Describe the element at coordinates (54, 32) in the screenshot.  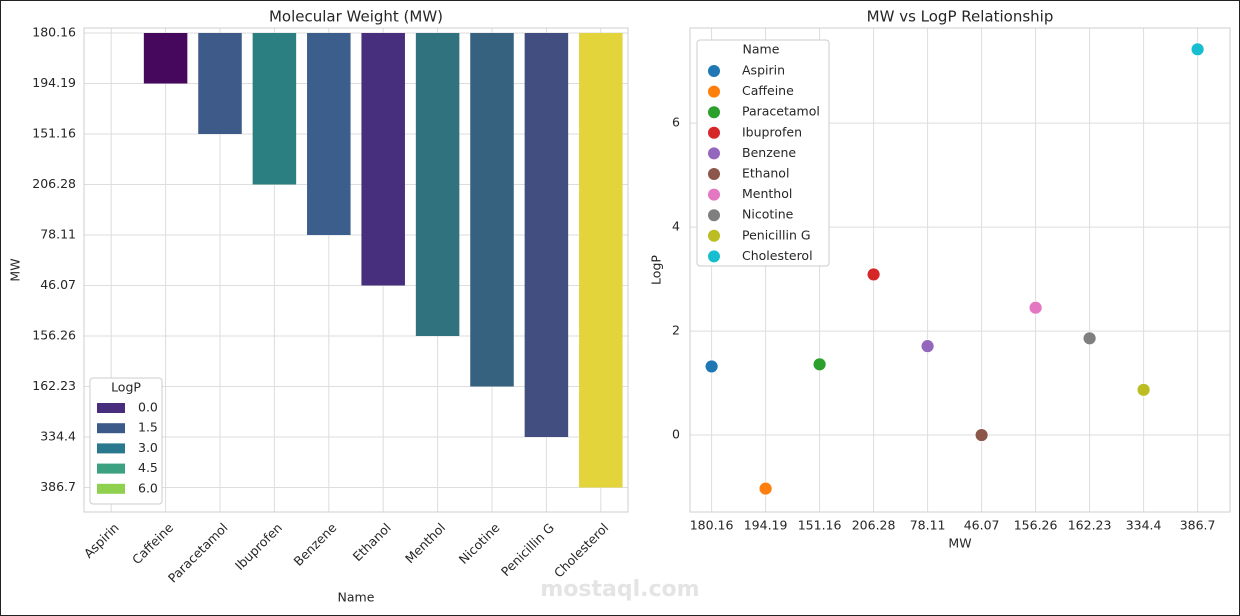
I see `y-tick-label: 180.16` at that location.